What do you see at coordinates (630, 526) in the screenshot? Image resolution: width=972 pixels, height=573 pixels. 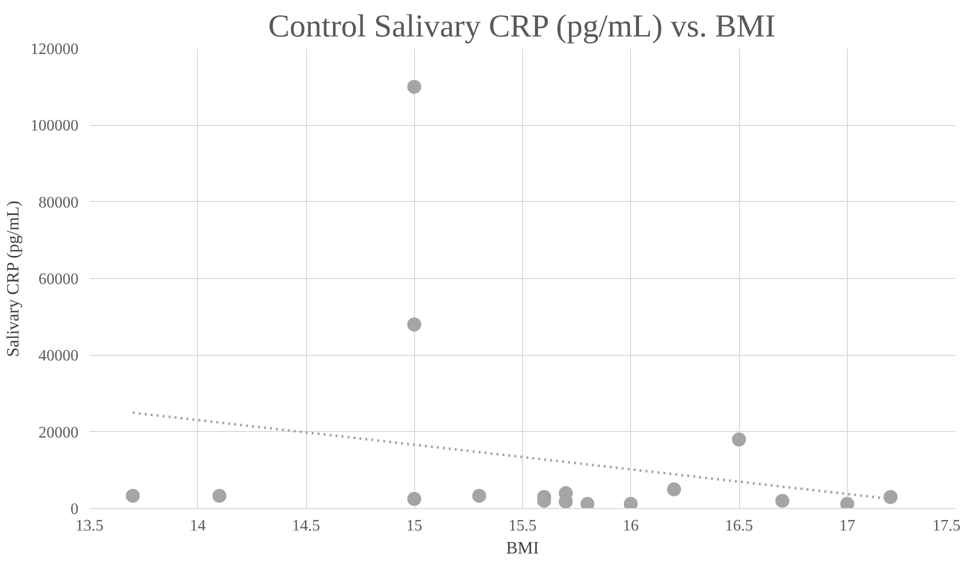 I see `x-tick-label: 16` at bounding box center [630, 526].